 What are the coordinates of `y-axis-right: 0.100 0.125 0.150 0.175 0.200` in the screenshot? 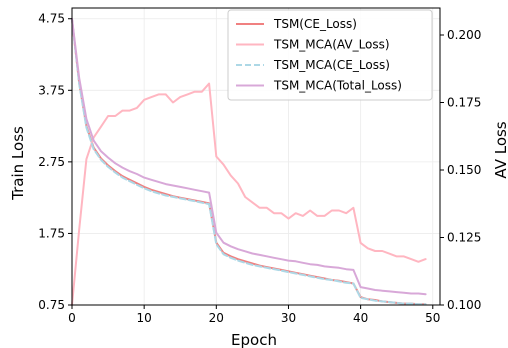 It's located at (460, 170).